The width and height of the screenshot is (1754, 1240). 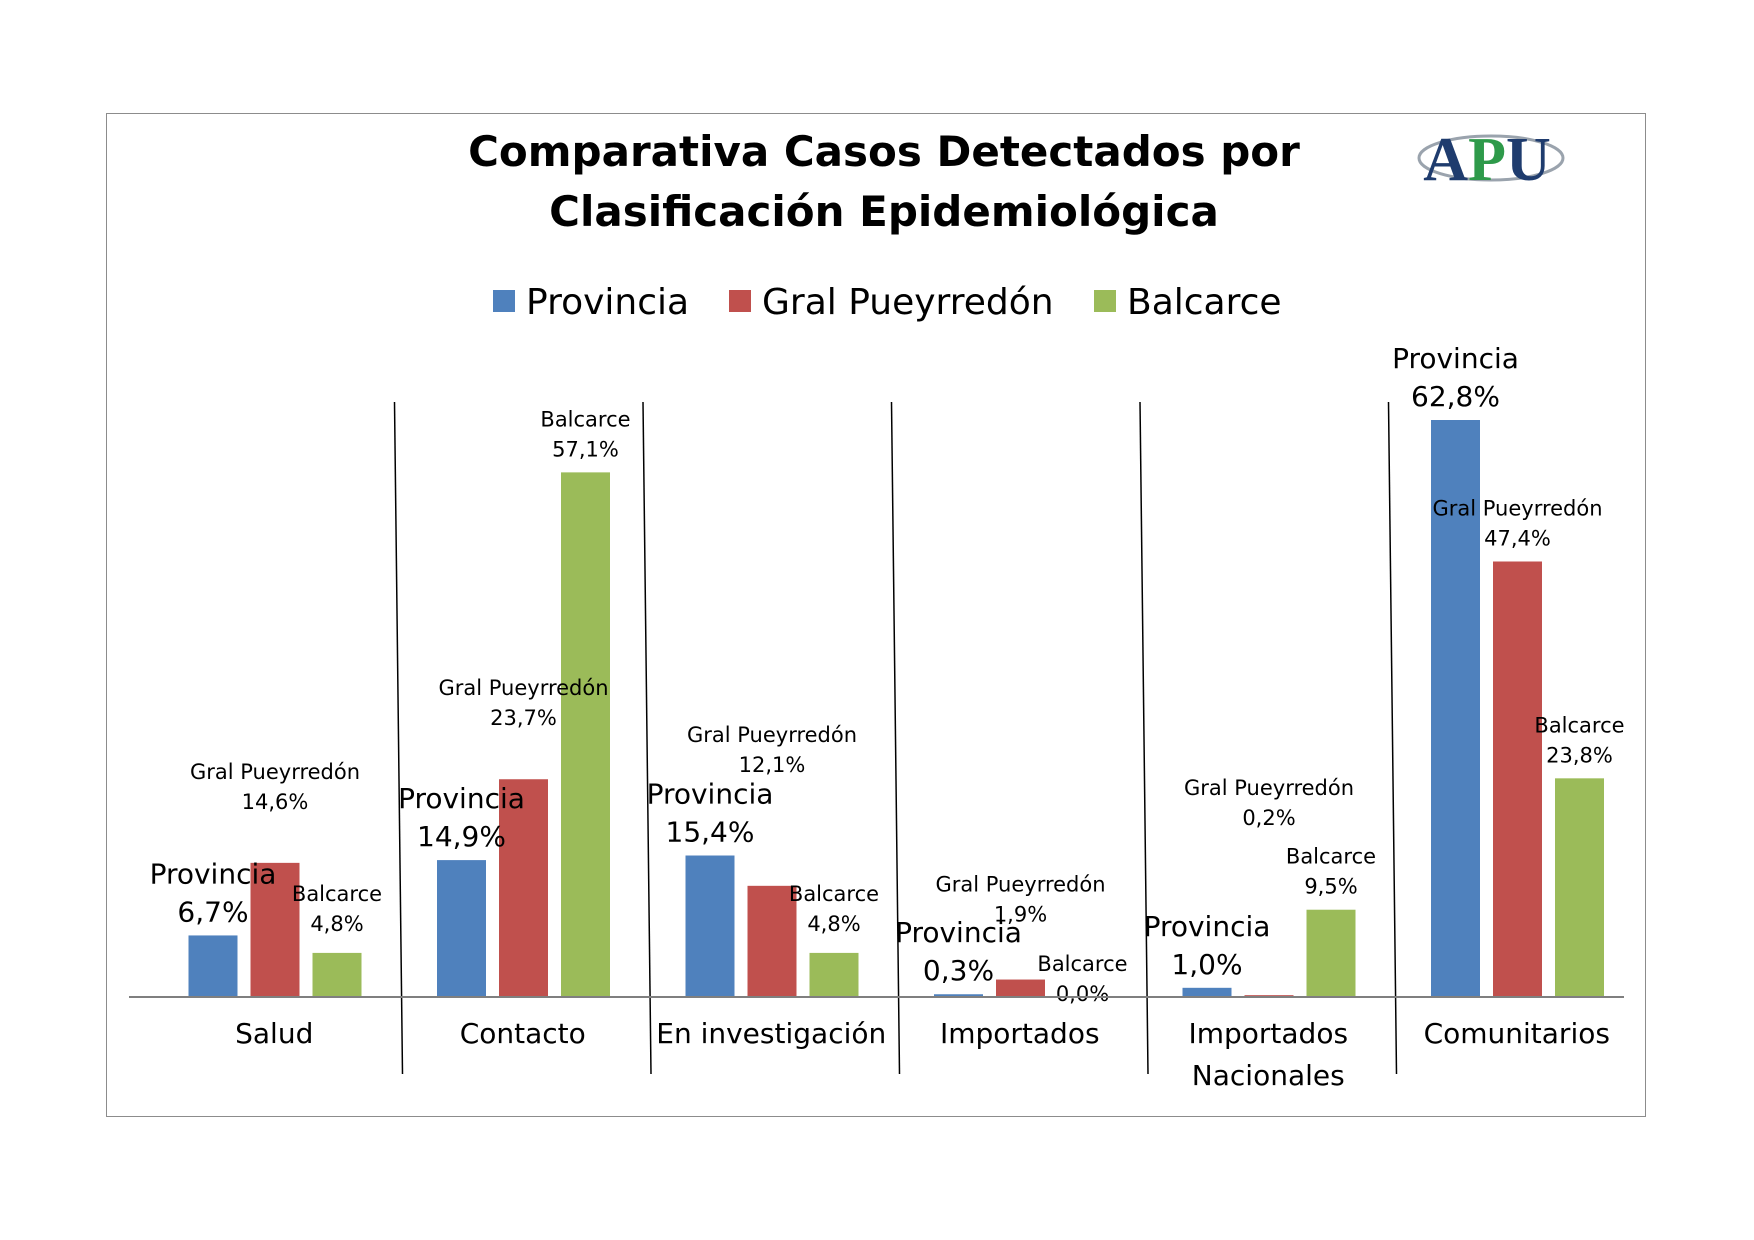 What do you see at coordinates (908, 302) in the screenshot?
I see `legend-label: Gral Pueyrredón` at bounding box center [908, 302].